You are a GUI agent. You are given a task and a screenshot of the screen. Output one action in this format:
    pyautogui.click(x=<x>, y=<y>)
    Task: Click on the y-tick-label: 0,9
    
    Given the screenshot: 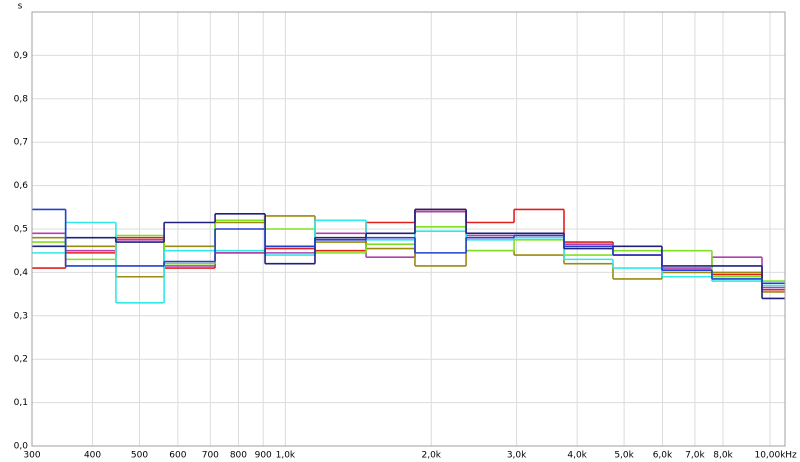 What is the action you would take?
    pyautogui.click(x=21, y=56)
    